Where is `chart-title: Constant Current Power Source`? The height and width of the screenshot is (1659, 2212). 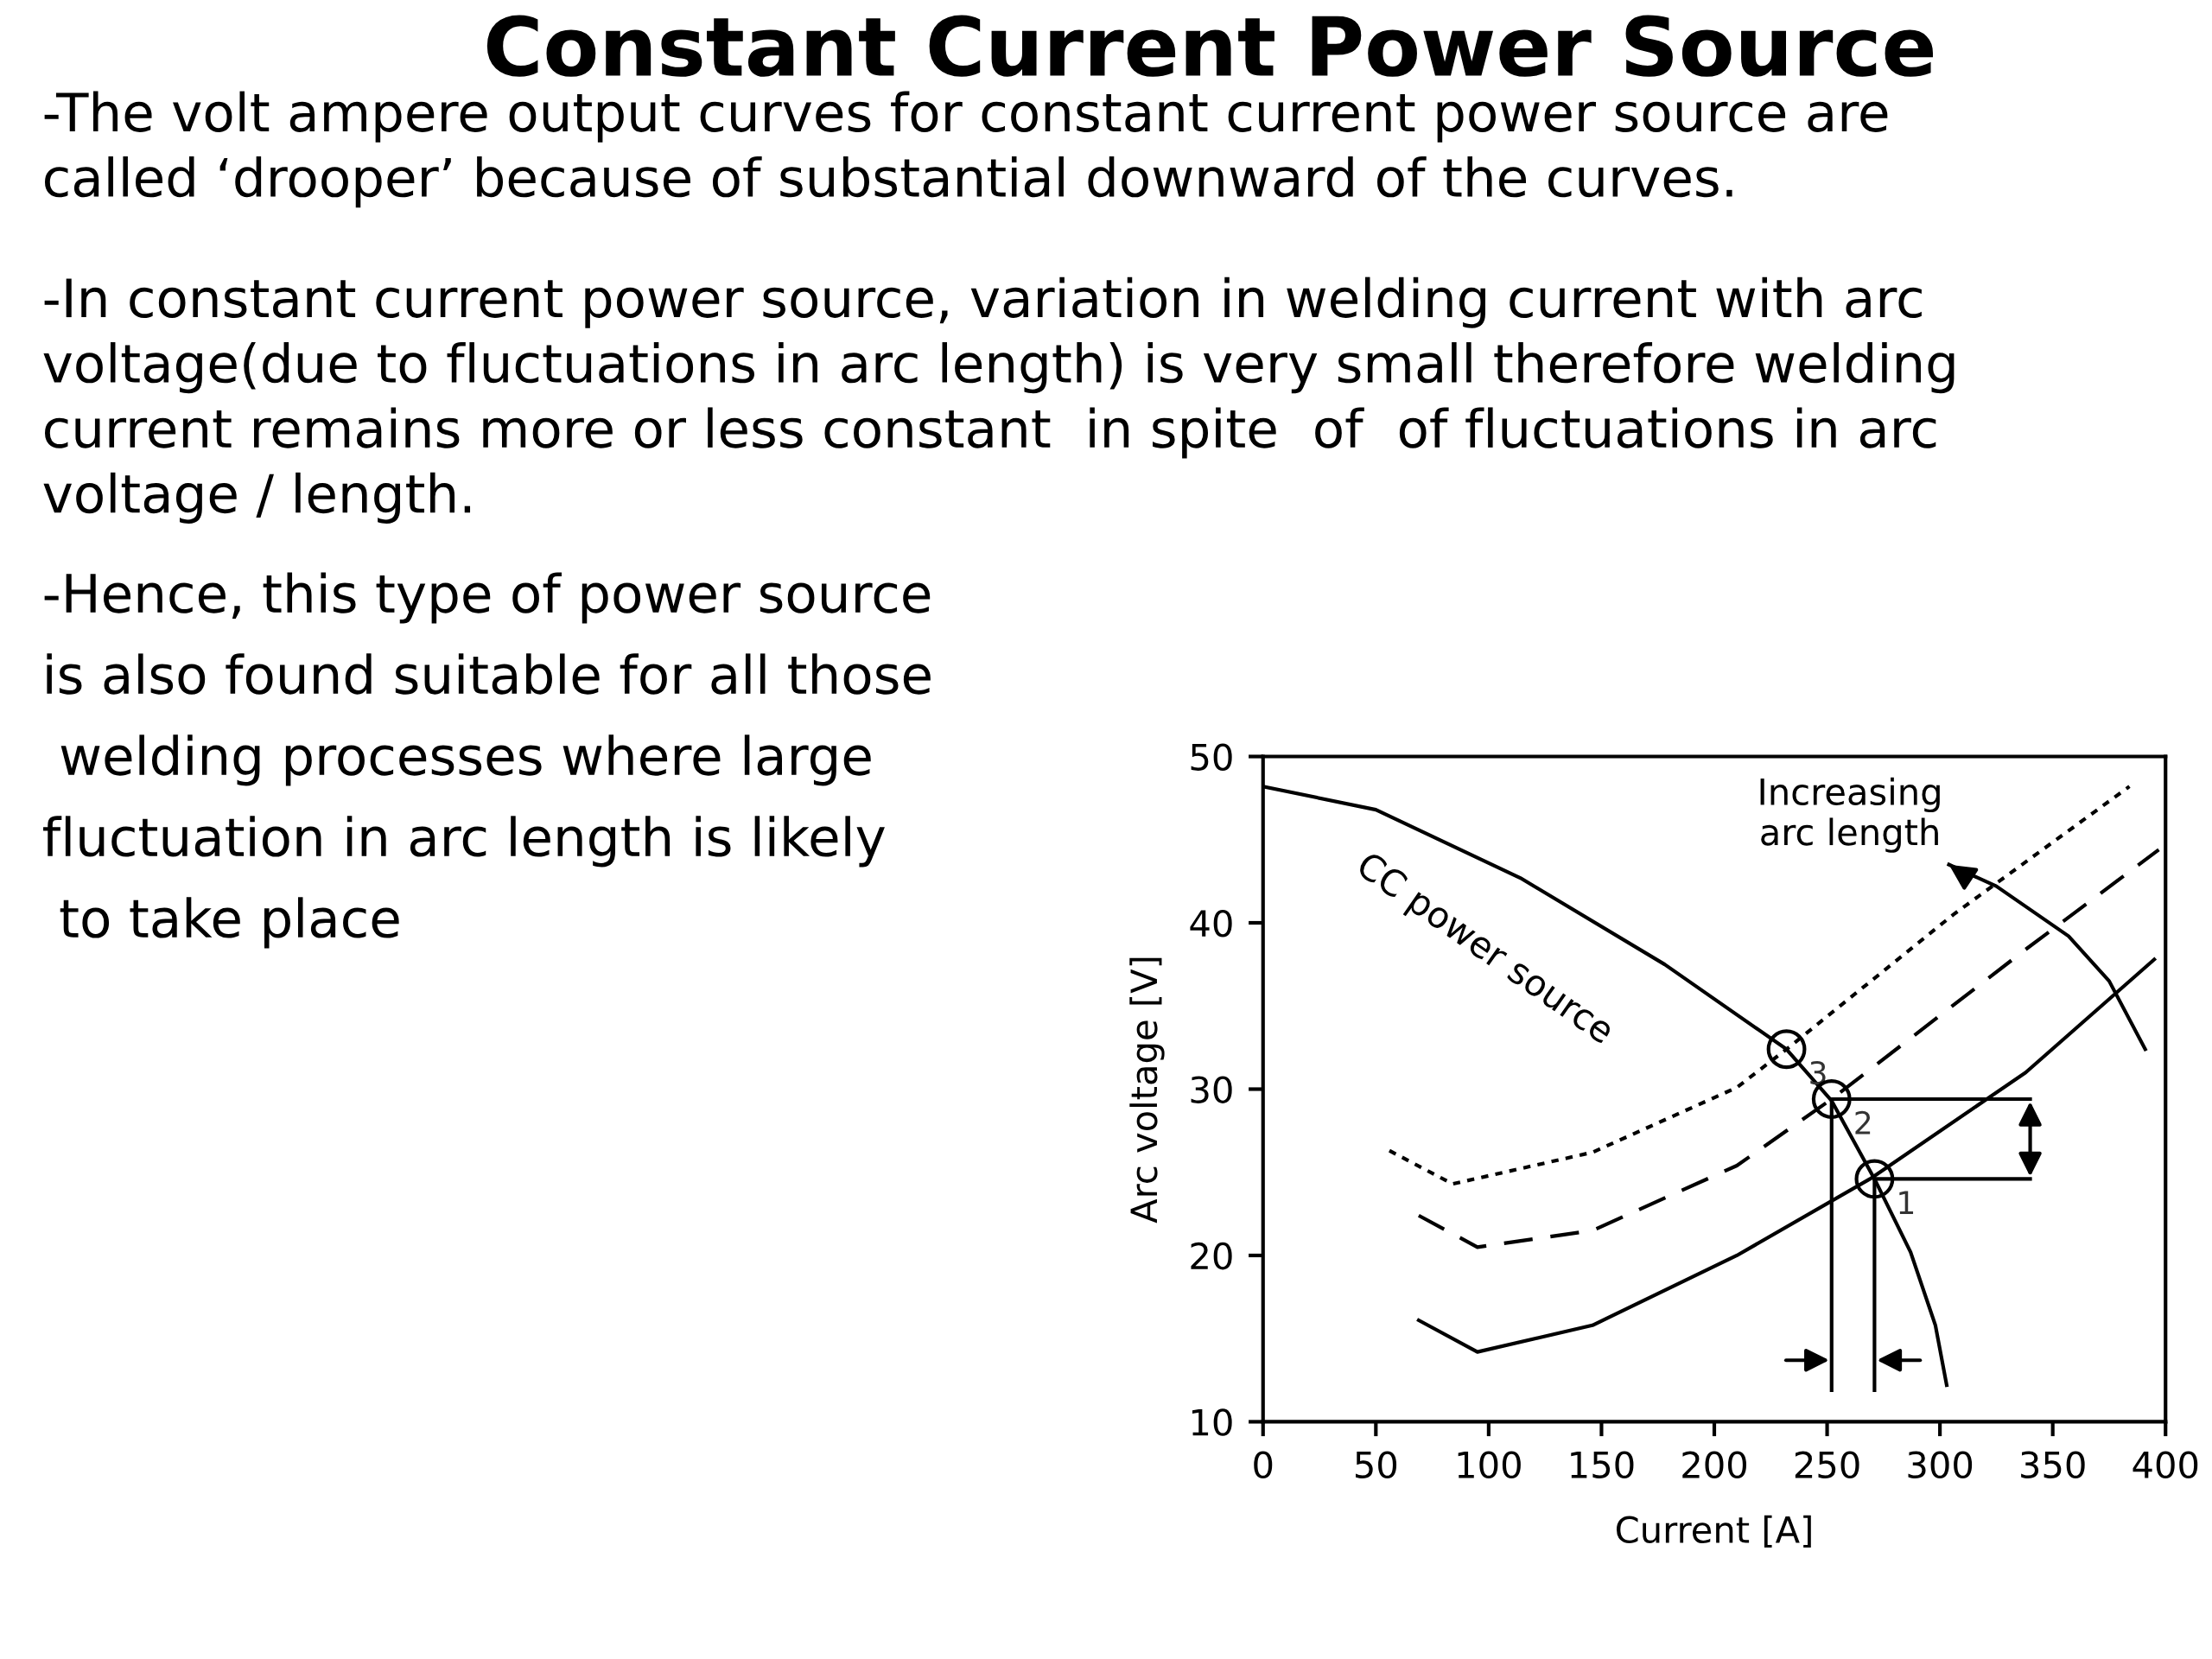
chart-title: Constant Current Power Source is located at coordinates (1209, 46).